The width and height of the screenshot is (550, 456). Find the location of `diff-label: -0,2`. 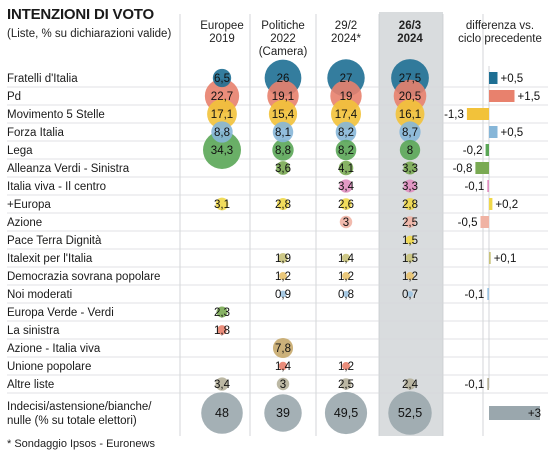

diff-label: -0,2 is located at coordinates (473, 151).